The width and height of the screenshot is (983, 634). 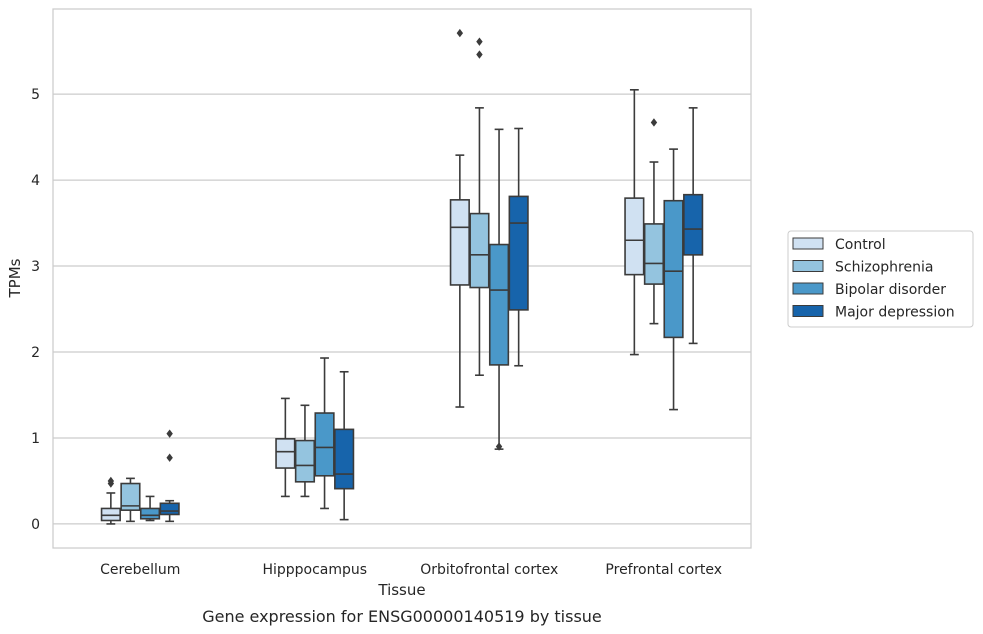 What do you see at coordinates (663, 570) in the screenshot?
I see `x-tick-label: Prefrontal cortex` at bounding box center [663, 570].